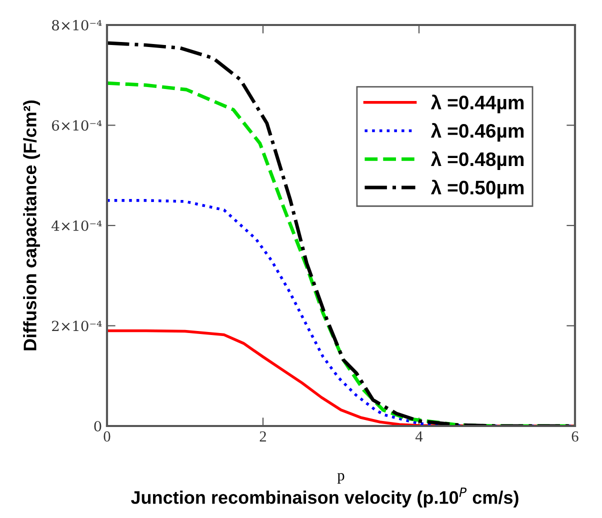 Image resolution: width=602 pixels, height=518 pixels. I want to click on legend-label: λ =0.50µm, so click(477, 189).